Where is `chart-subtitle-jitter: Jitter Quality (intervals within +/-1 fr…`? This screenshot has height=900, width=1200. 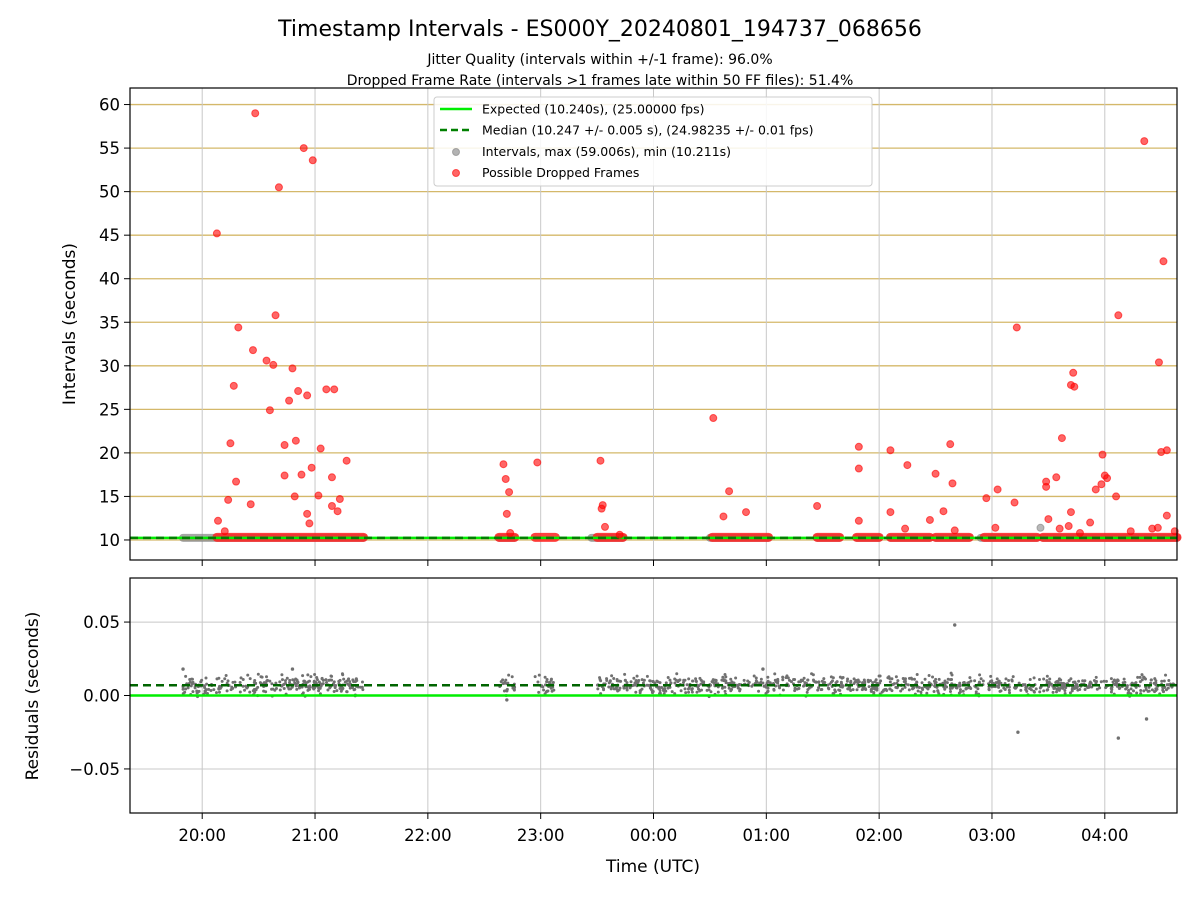
chart-subtitle-jitter: Jitter Quality (intervals within +/-1 fr… is located at coordinates (599, 60).